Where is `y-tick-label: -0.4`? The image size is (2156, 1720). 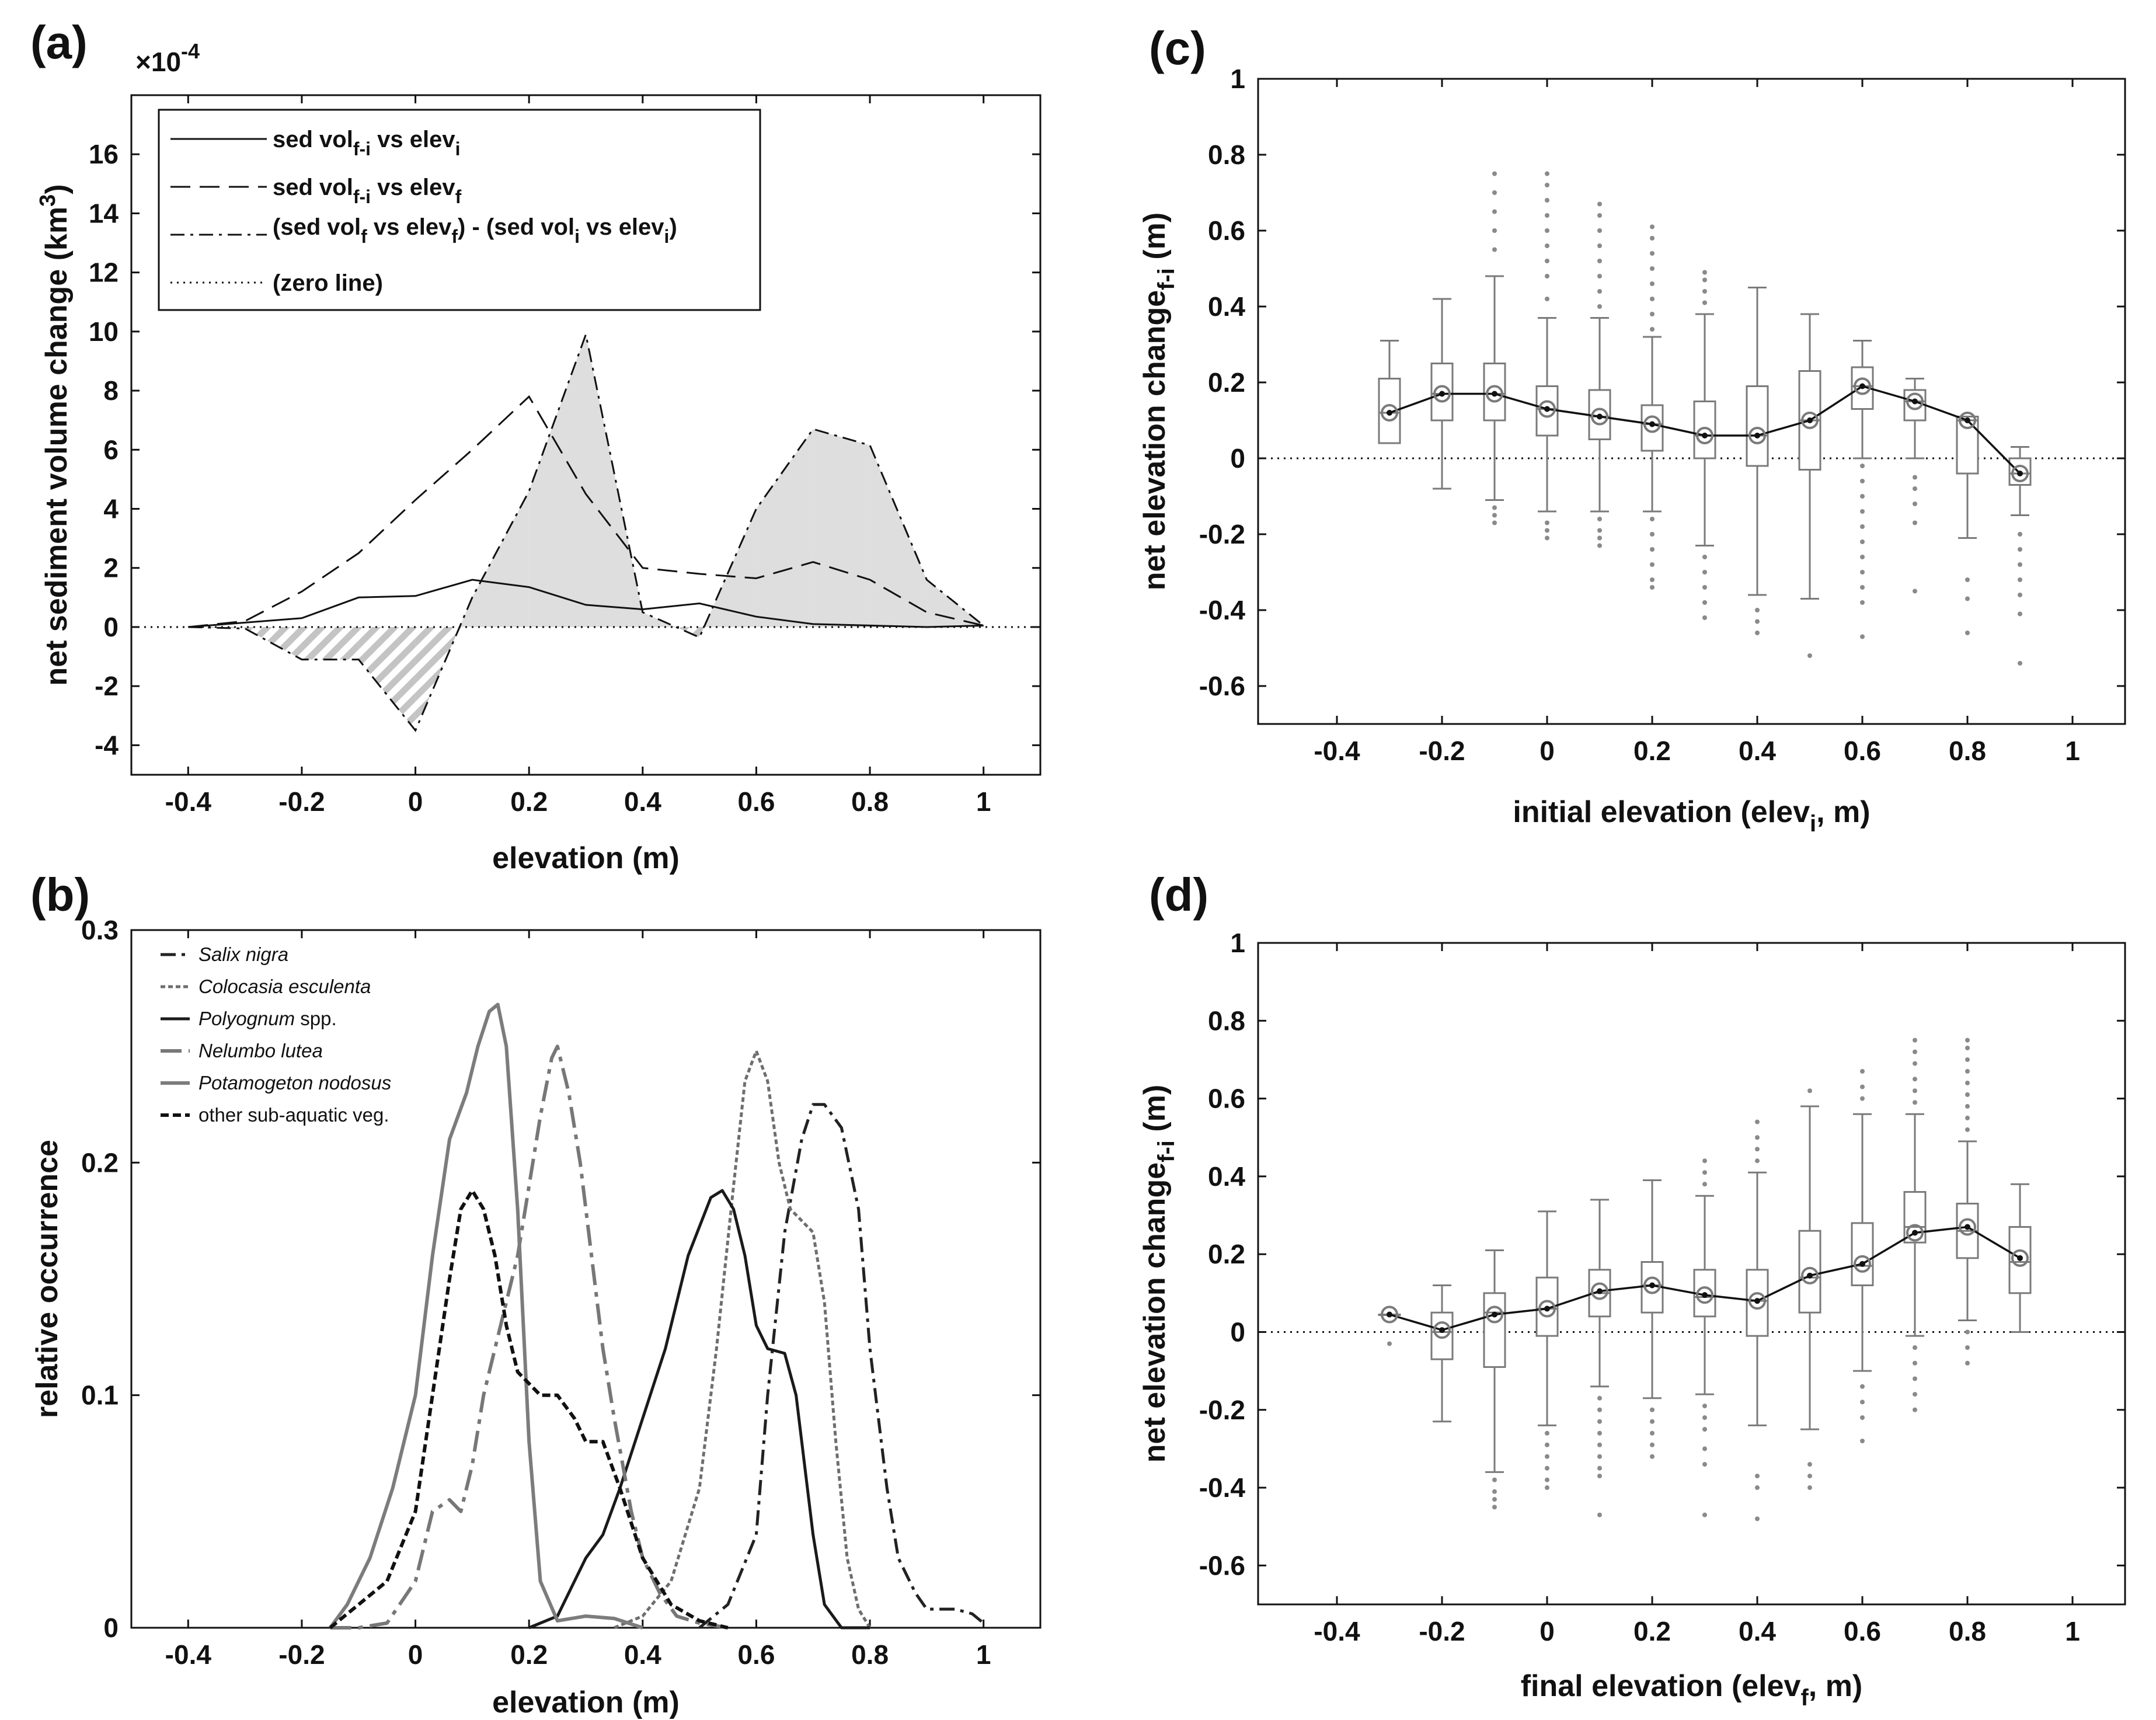 y-tick-label: -0.4 is located at coordinates (1222, 610).